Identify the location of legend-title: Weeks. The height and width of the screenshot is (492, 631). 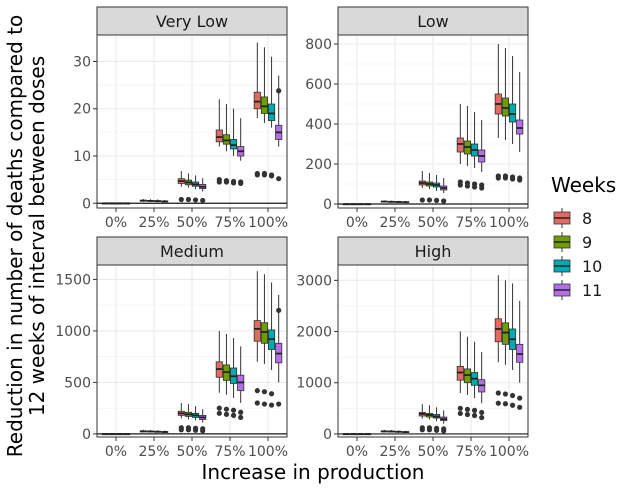
(583, 185).